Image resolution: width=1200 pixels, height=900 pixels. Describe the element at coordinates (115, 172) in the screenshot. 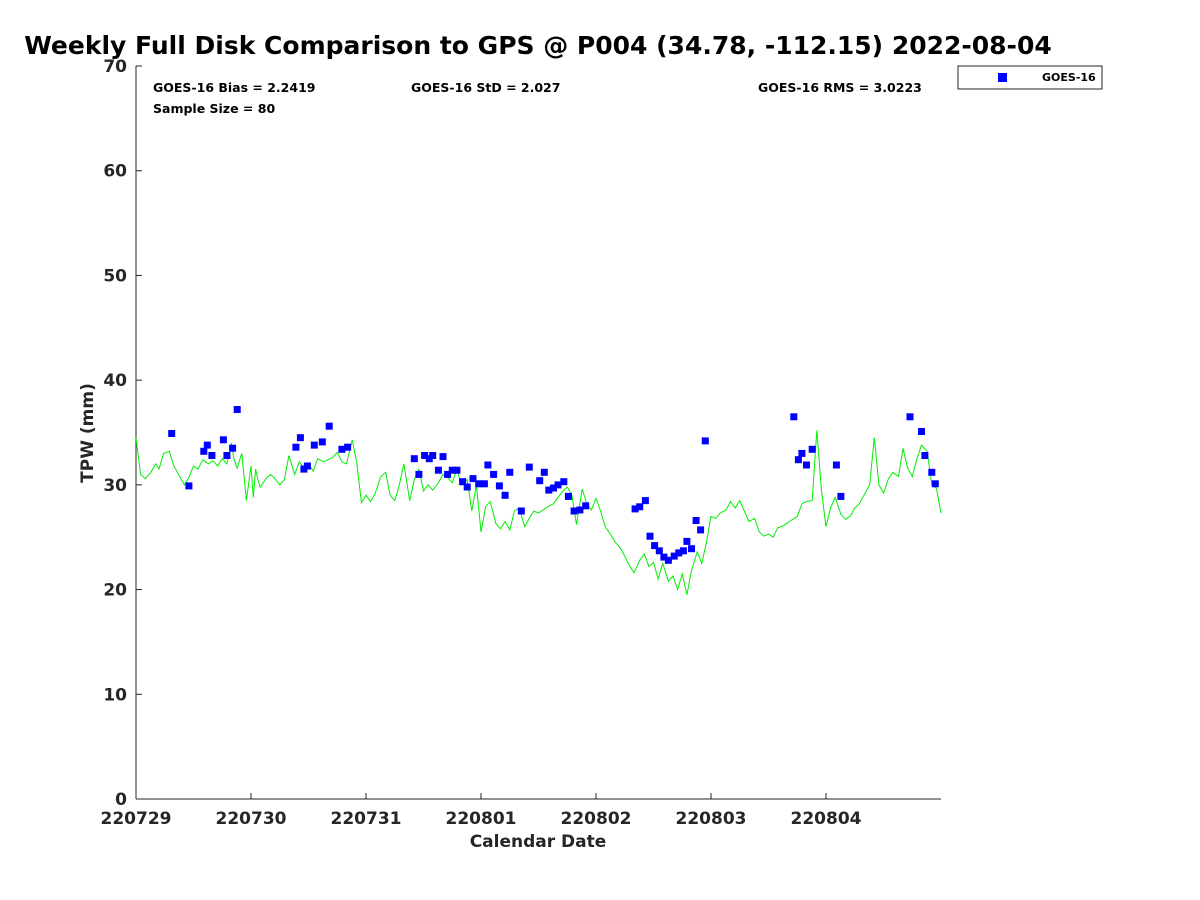

I see `y-tick-label: 60` at that location.